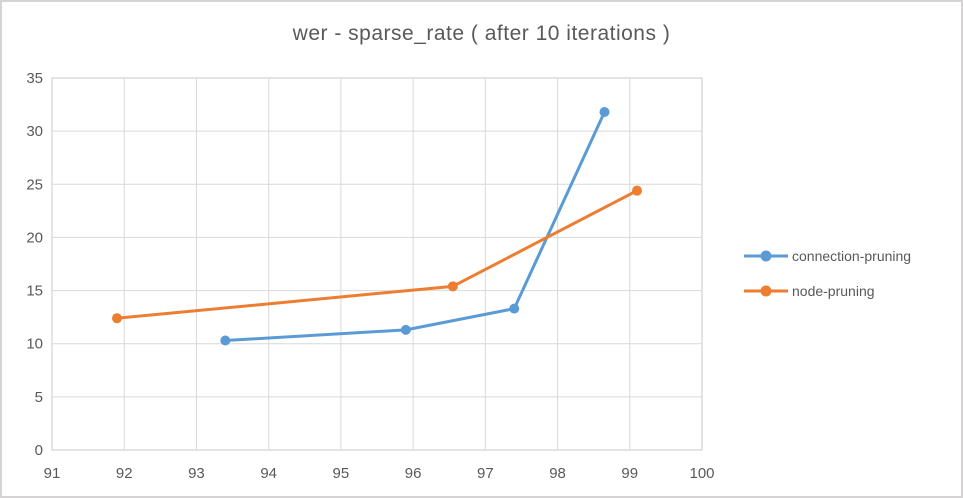 Image resolution: width=963 pixels, height=498 pixels. Describe the element at coordinates (34, 131) in the screenshot. I see `y-tick-label: 30` at that location.